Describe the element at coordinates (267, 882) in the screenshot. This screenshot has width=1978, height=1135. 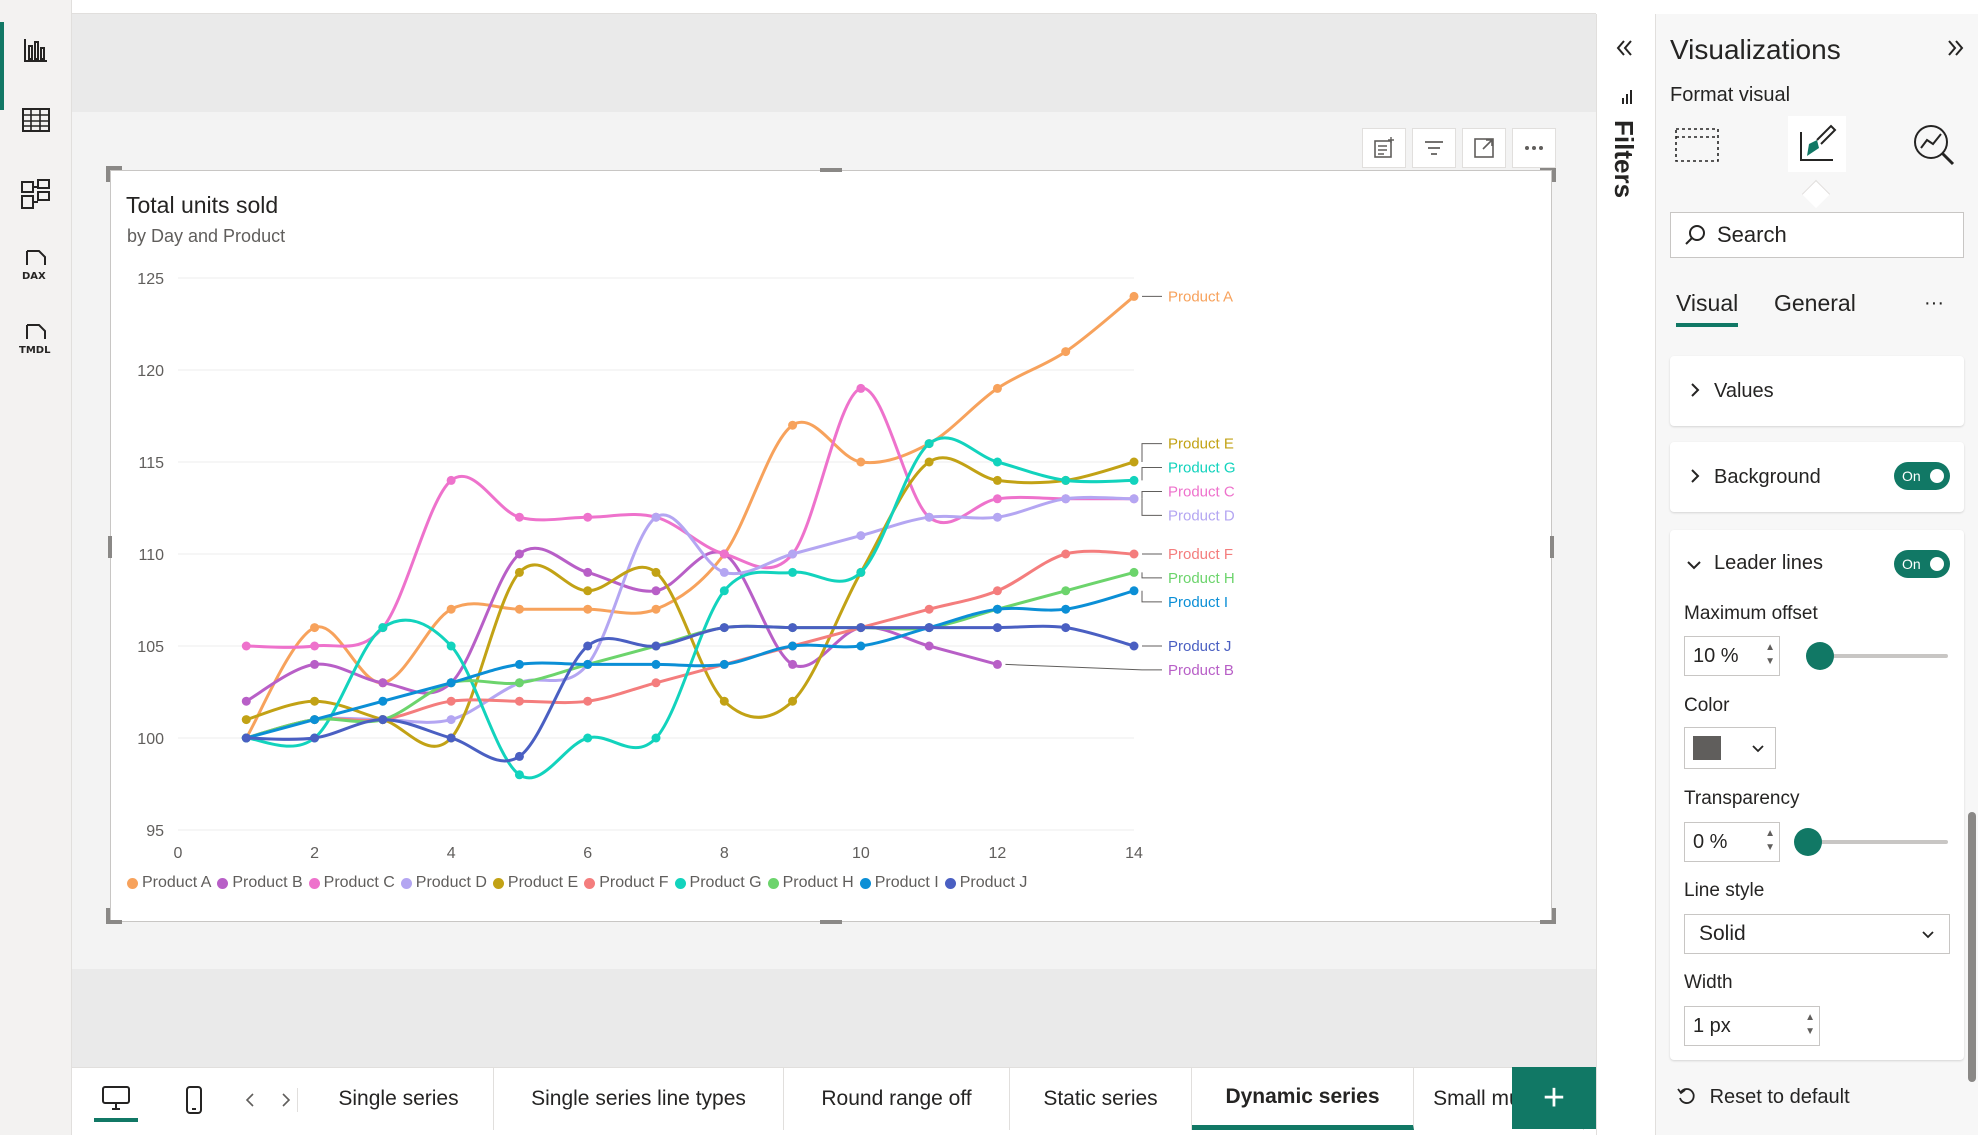
I see `legend-label: Product B` at that location.